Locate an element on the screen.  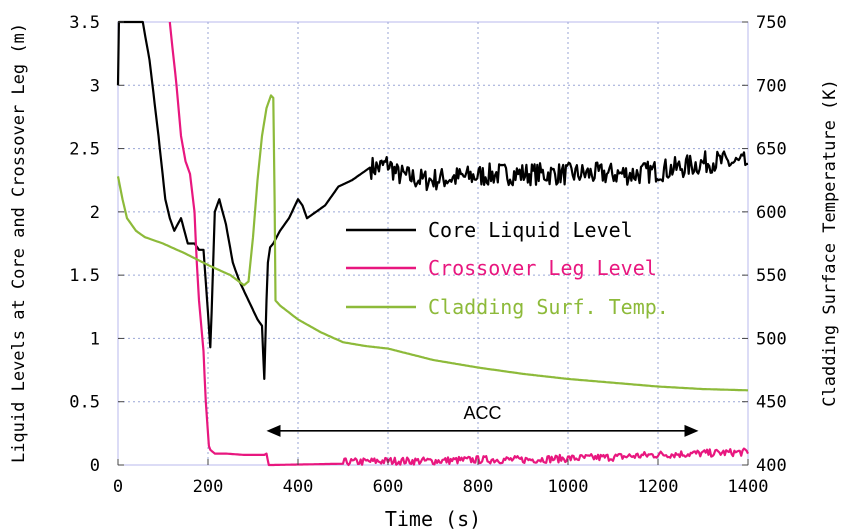
y-right-tick-label: 500 is located at coordinates (771, 339).